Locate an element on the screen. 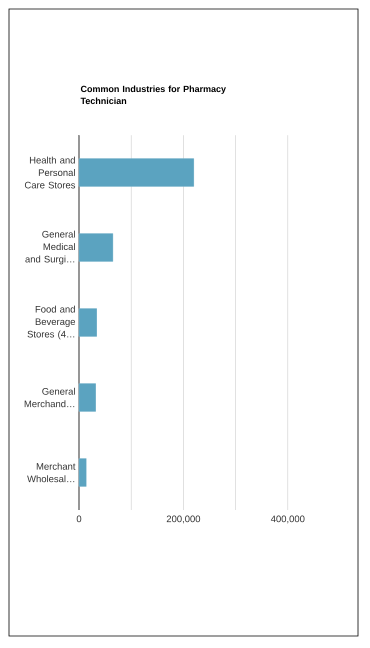 This screenshot has height=648, width=370. chart-title: Common Industries for Pharmacy Technician is located at coordinates (153, 95).